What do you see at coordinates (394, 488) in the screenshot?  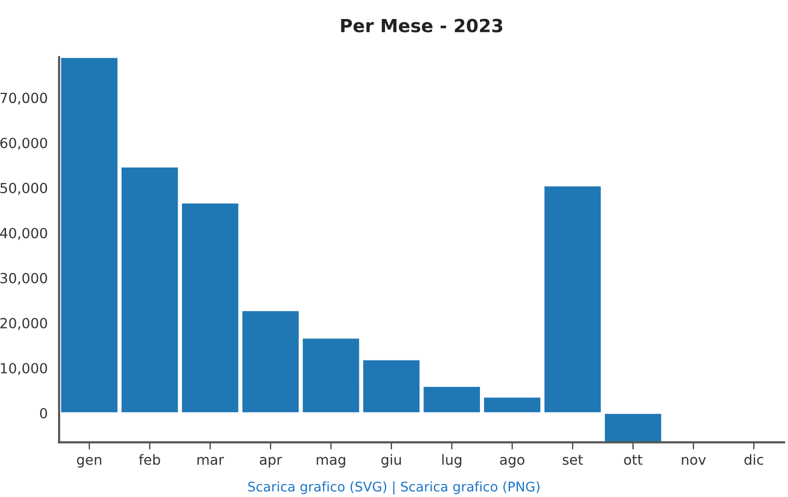 I see `text: Scarica grafico (SVG) | Scarica grafico (PNG)` at bounding box center [394, 488].